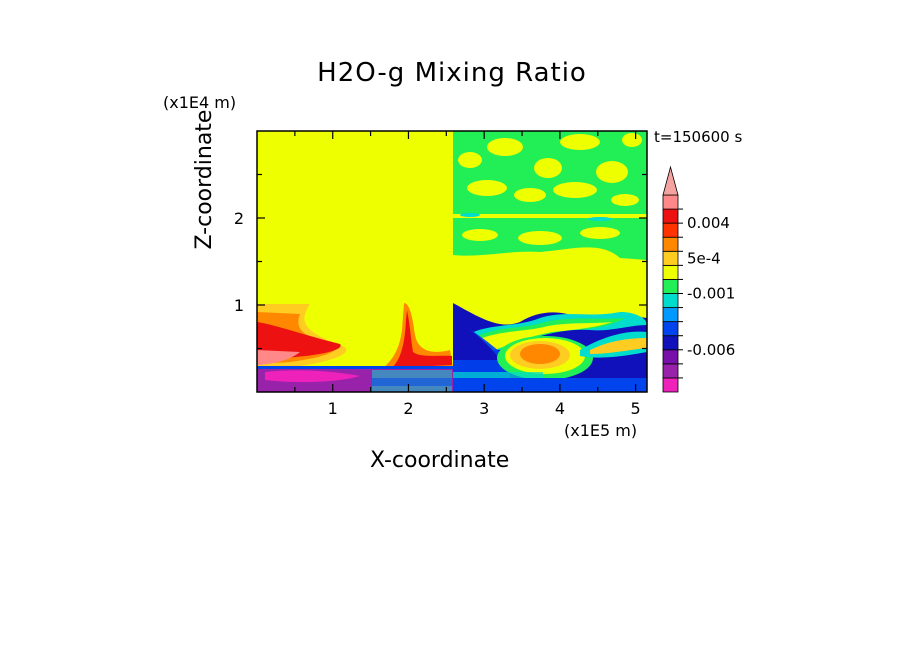 The image size is (904, 654). I want to click on z-tick-group: 12, so click(440, 261).